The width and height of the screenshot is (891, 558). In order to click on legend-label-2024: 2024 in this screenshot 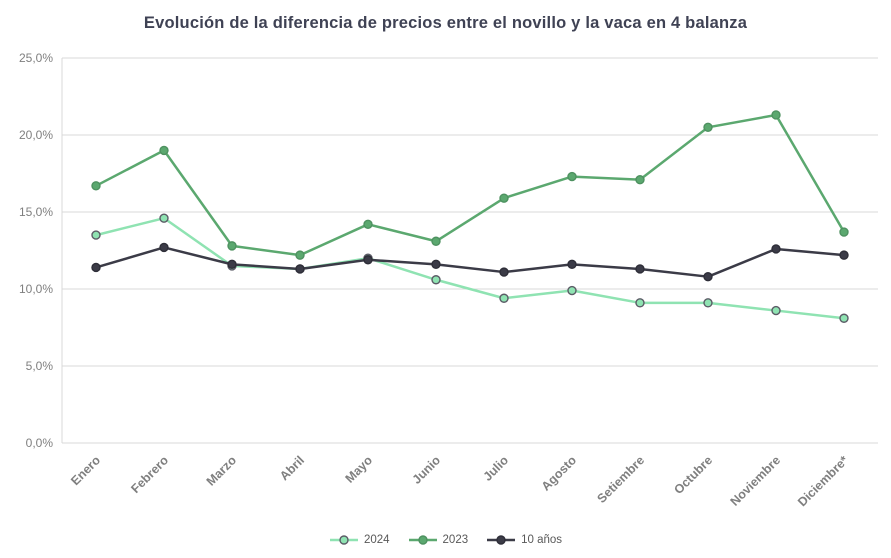, I will do `click(376, 540)`.